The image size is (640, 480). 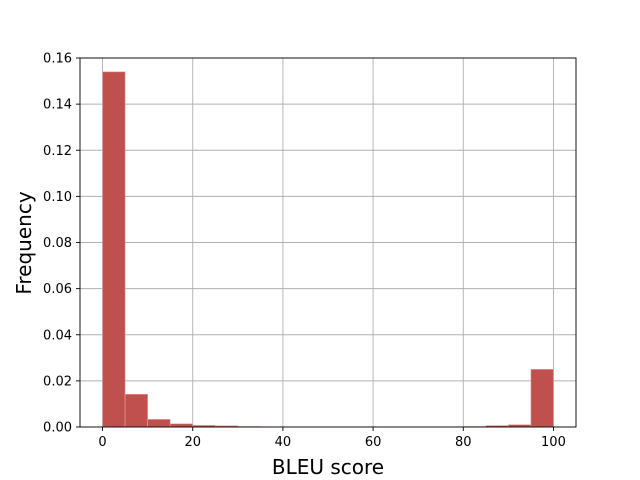 I want to click on x-tick-label: 100, so click(x=553, y=442).